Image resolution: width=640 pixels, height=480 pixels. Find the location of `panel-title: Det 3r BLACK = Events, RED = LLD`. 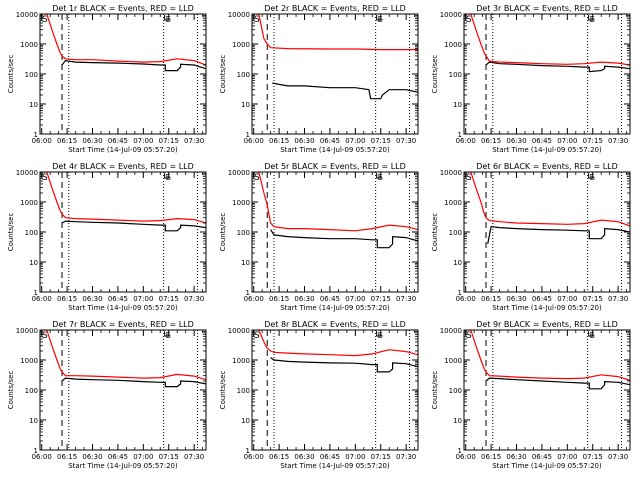

panel-title: Det 3r BLACK = Events, RED = LLD is located at coordinates (547, 8).